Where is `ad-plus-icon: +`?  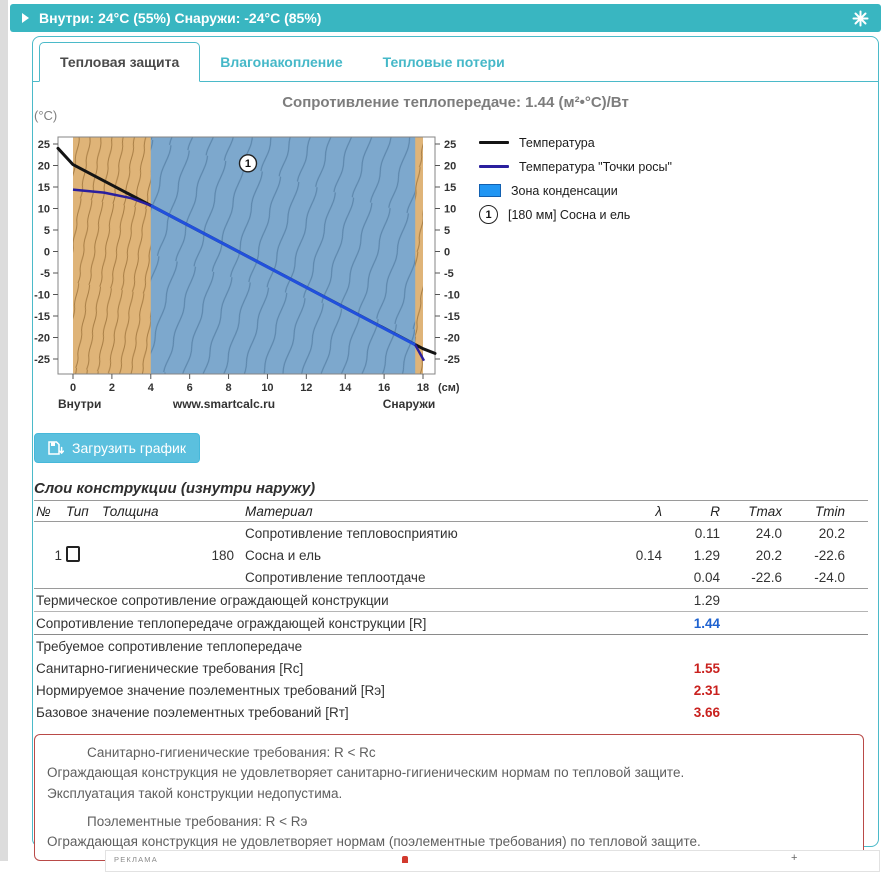 ad-plus-icon: + is located at coordinates (794, 858).